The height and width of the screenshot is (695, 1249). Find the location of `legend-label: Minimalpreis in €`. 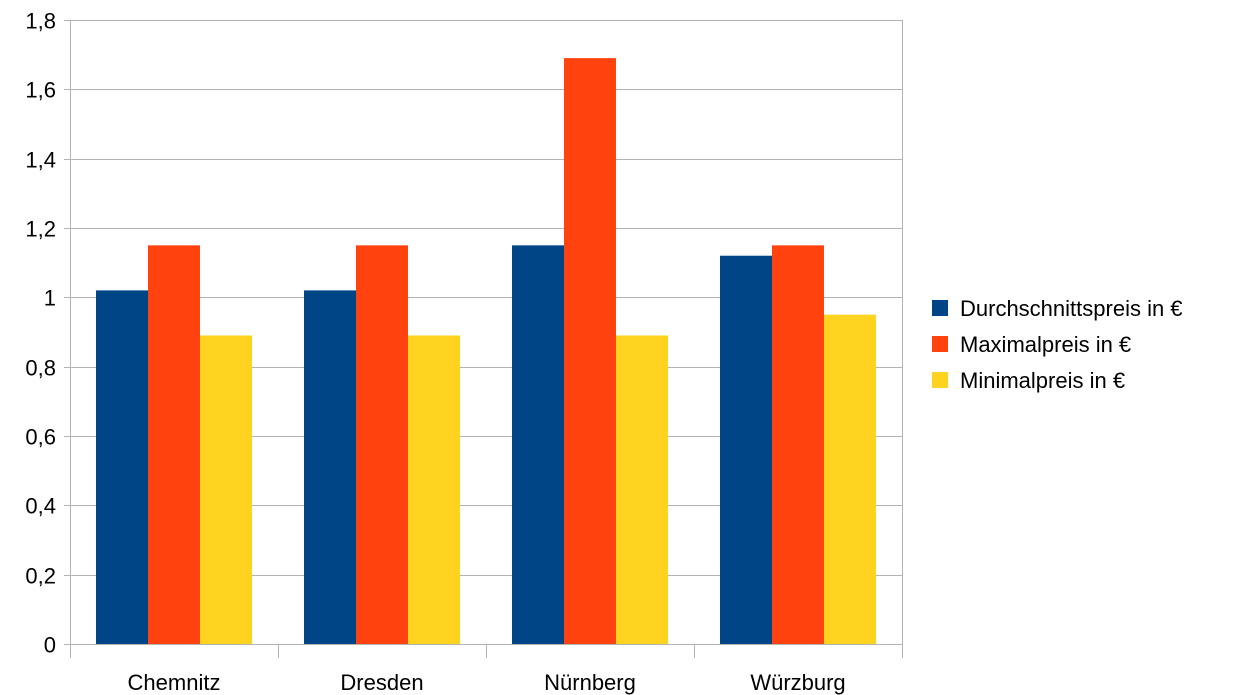

legend-label: Minimalpreis in € is located at coordinates (1042, 380).